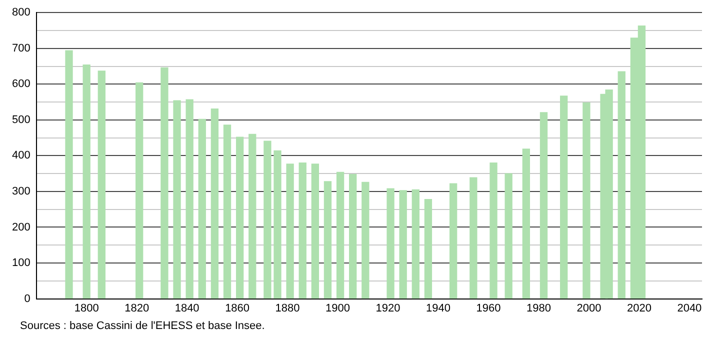 This screenshot has height=340, width=710. Describe the element at coordinates (639, 308) in the screenshot. I see `x-tick-label: 2020` at that location.